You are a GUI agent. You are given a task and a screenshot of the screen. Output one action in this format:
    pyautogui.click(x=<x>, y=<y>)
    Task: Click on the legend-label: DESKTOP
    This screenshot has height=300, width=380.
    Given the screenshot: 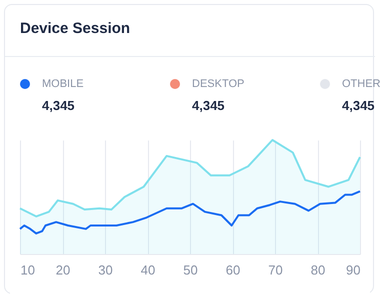 What is the action you would take?
    pyautogui.click(x=218, y=84)
    